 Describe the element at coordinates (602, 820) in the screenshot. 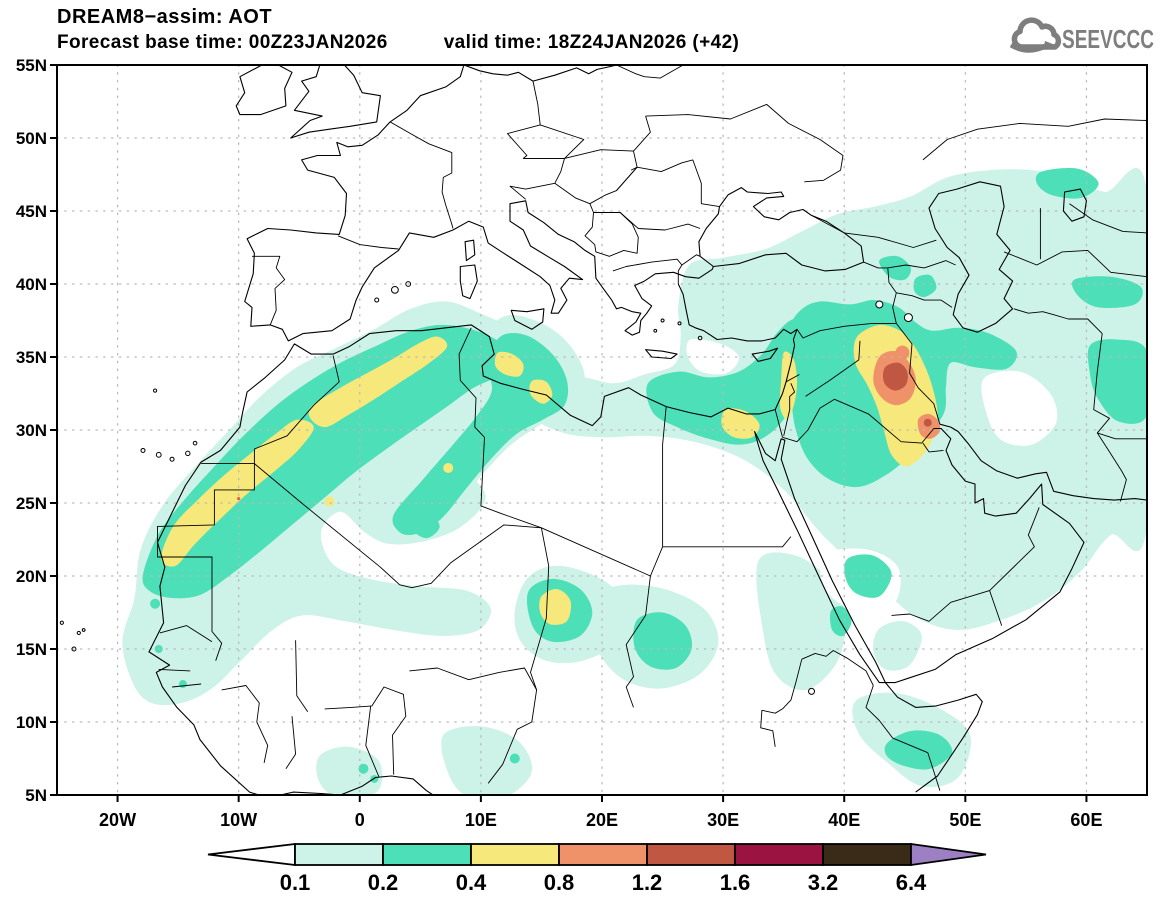

I see `lon-tick-label: 20E` at that location.